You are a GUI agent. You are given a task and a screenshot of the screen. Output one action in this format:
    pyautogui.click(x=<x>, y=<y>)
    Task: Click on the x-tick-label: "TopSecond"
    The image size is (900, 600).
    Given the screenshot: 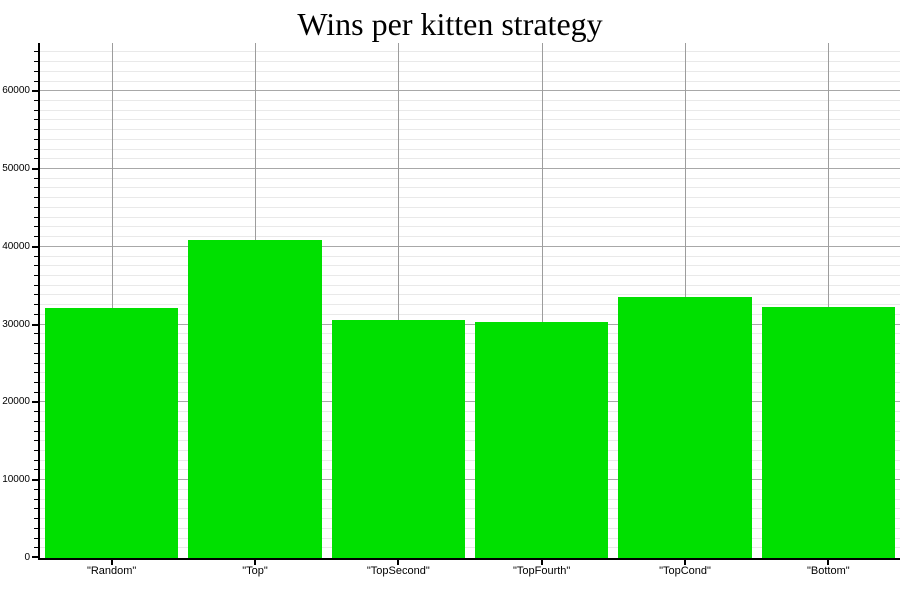 What is the action you would take?
    pyautogui.click(x=398, y=571)
    